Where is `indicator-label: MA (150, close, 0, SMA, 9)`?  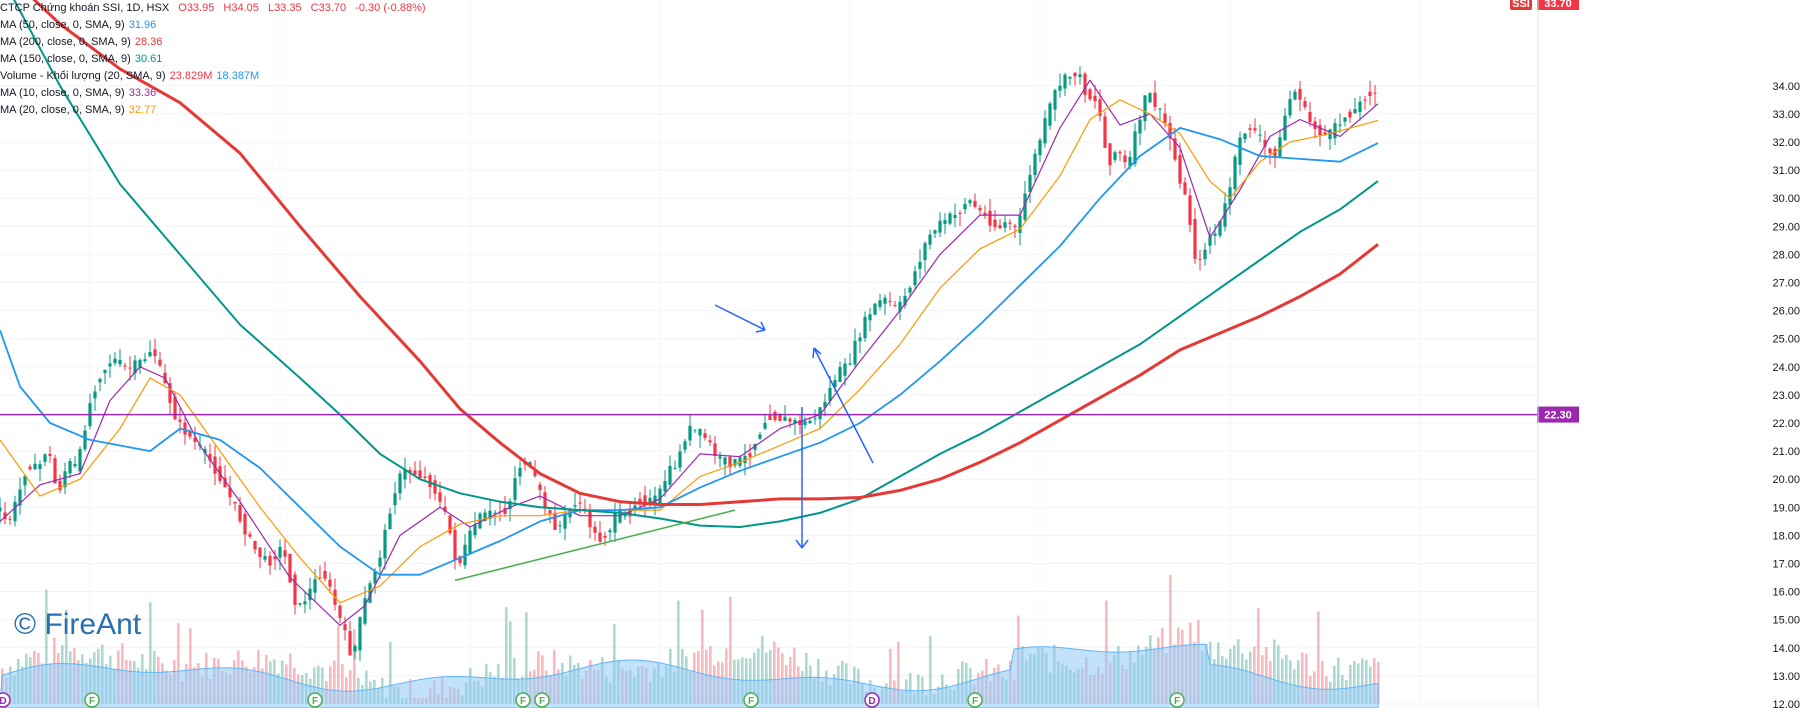
indicator-label: MA (150, close, 0, SMA, 9) is located at coordinates (65, 59).